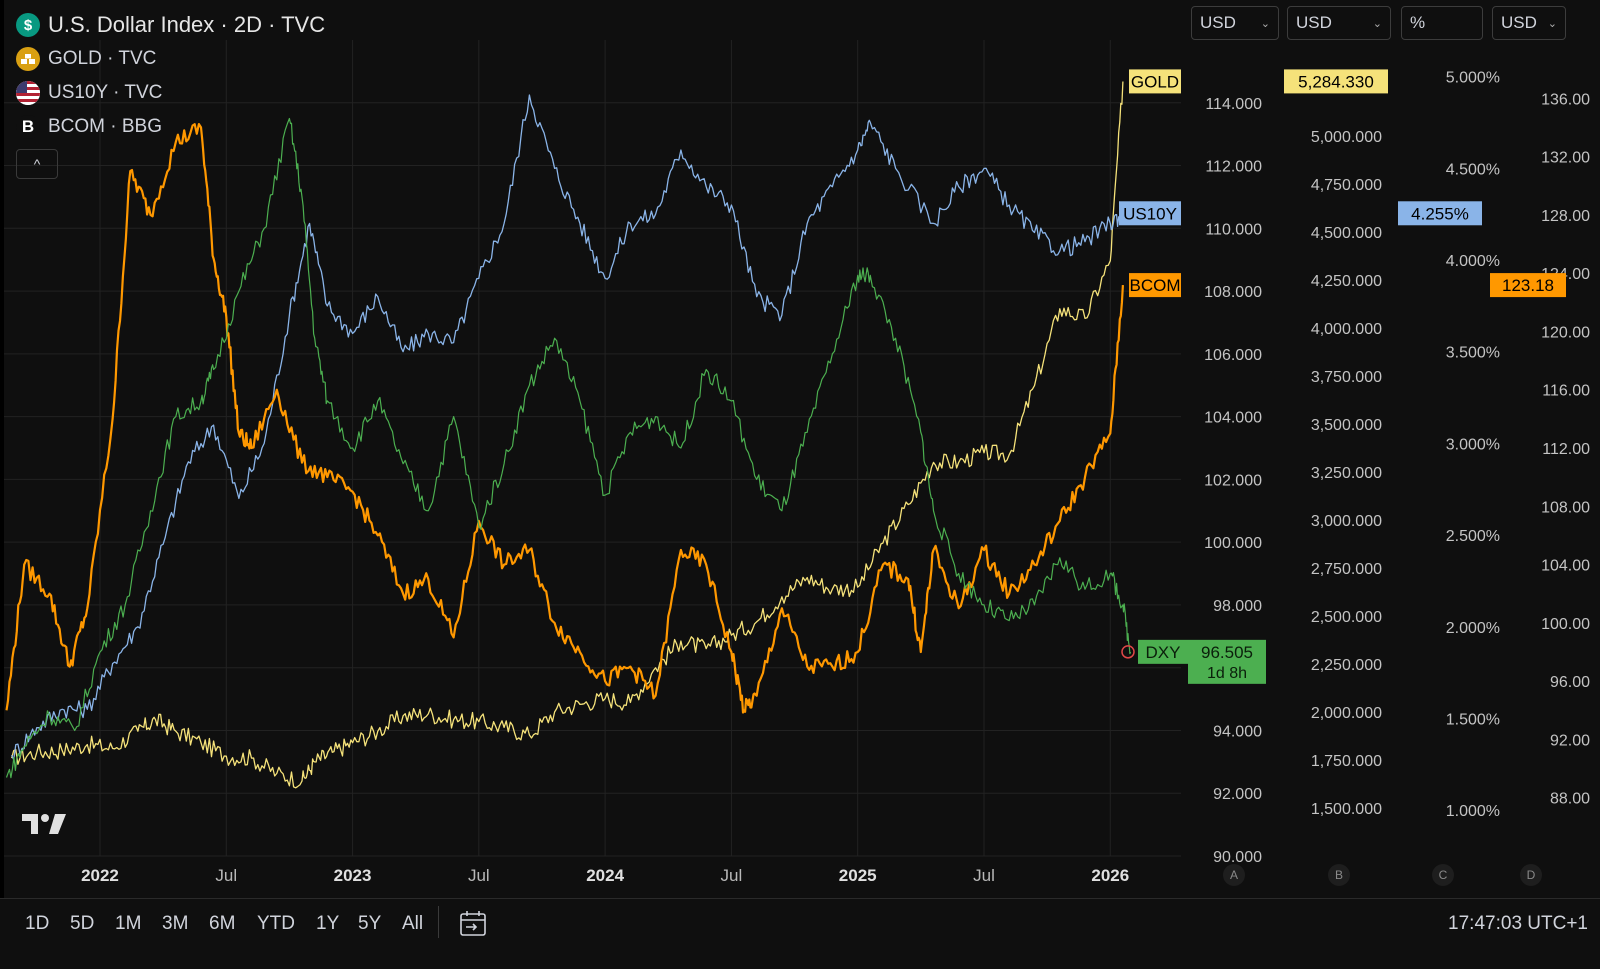 The height and width of the screenshot is (969, 1600). I want to click on x-tick-label: 2023, so click(353, 875).